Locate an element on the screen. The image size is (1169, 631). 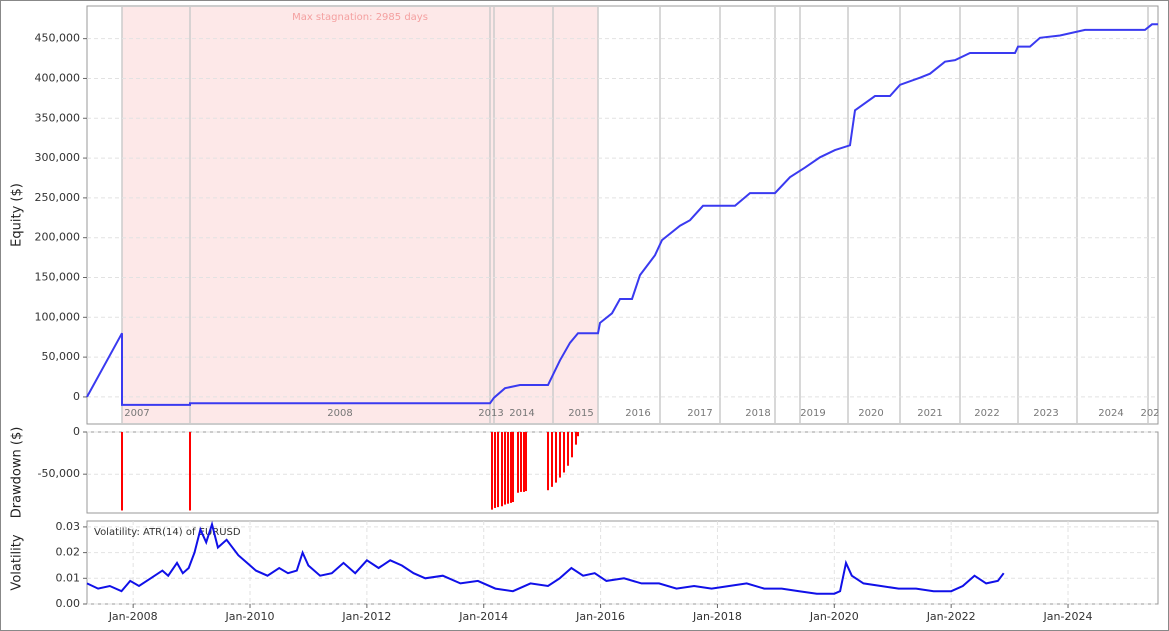
x-tick-label: Jan-2022 is located at coordinates (951, 616).